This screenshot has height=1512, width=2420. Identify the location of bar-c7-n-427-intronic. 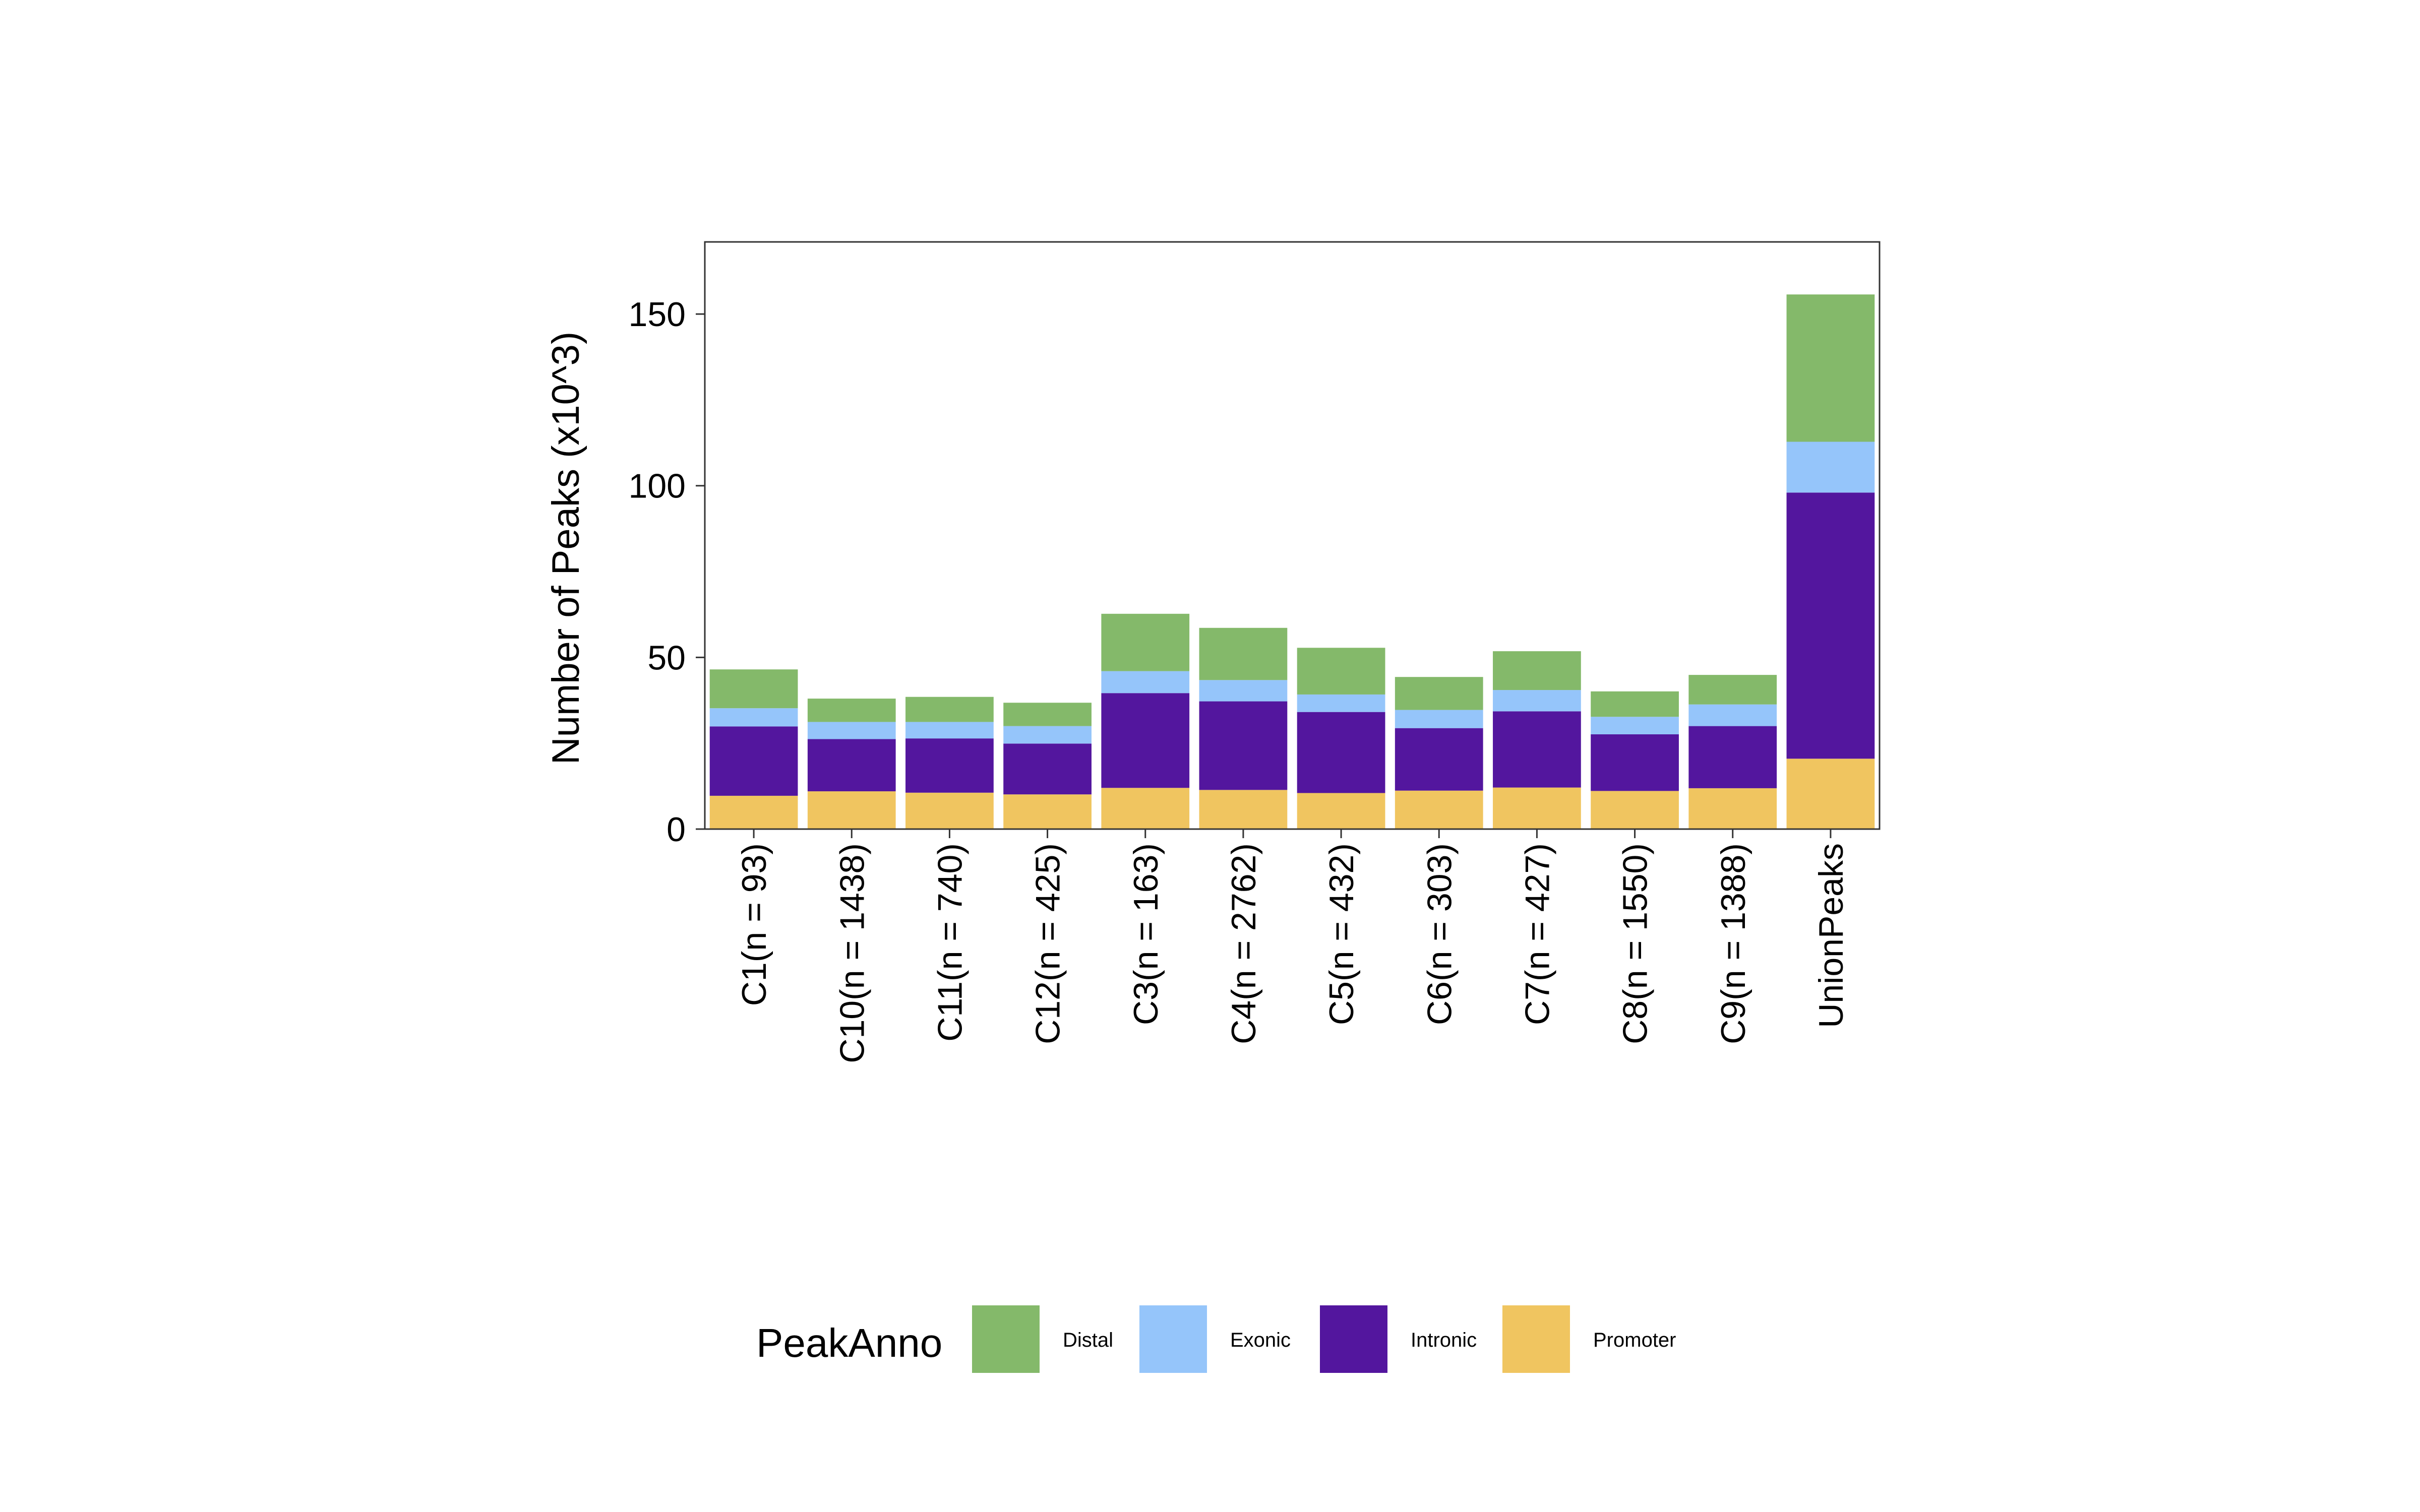
(1537, 749).